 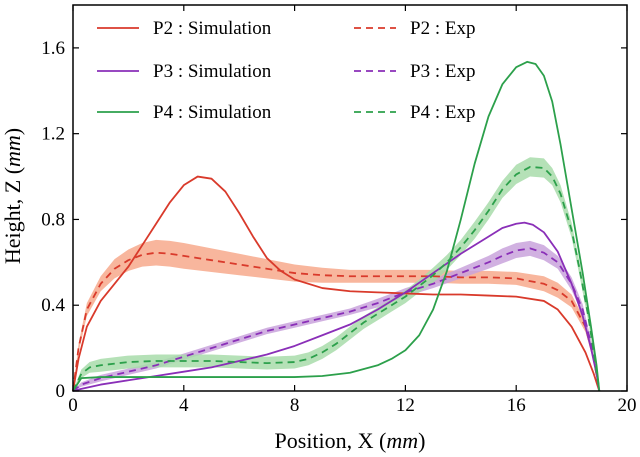 What do you see at coordinates (184, 405) in the screenshot?
I see `x-tick-label-4: 4` at bounding box center [184, 405].